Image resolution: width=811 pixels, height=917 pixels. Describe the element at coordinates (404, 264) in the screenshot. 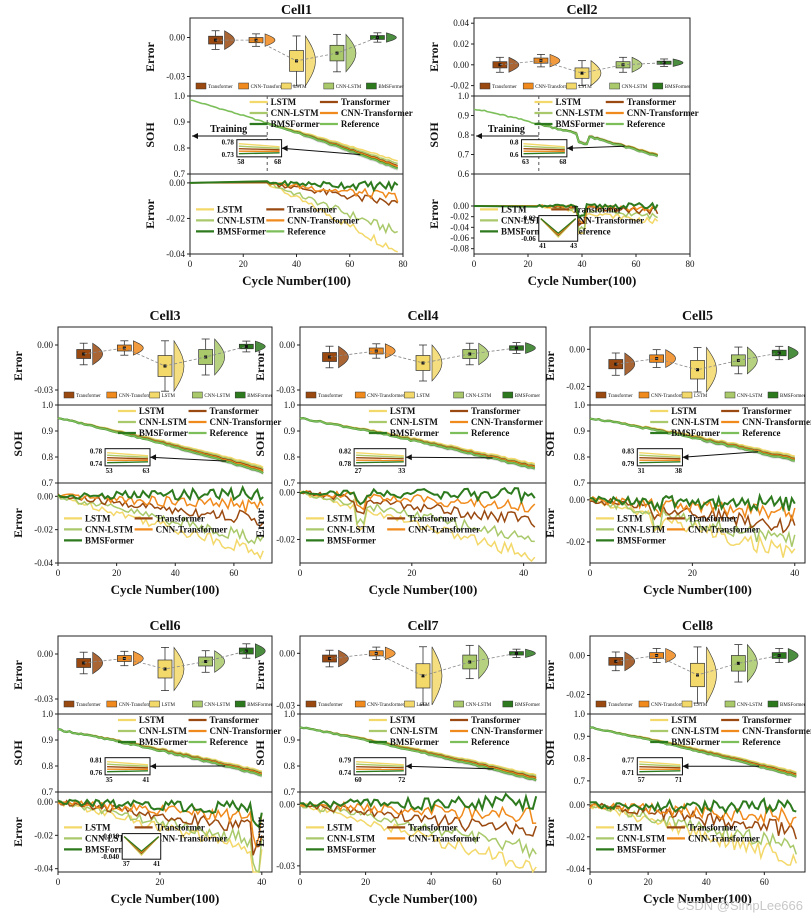

I see `xtick-label: 80` at that location.